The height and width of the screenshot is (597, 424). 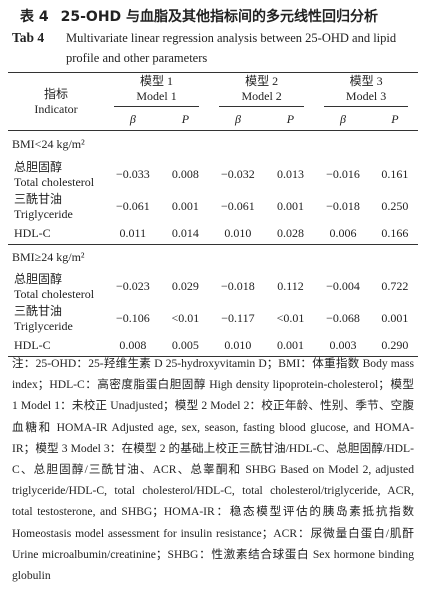 I want to click on model-cell: 模型 2 Model 2, so click(x=262, y=91).